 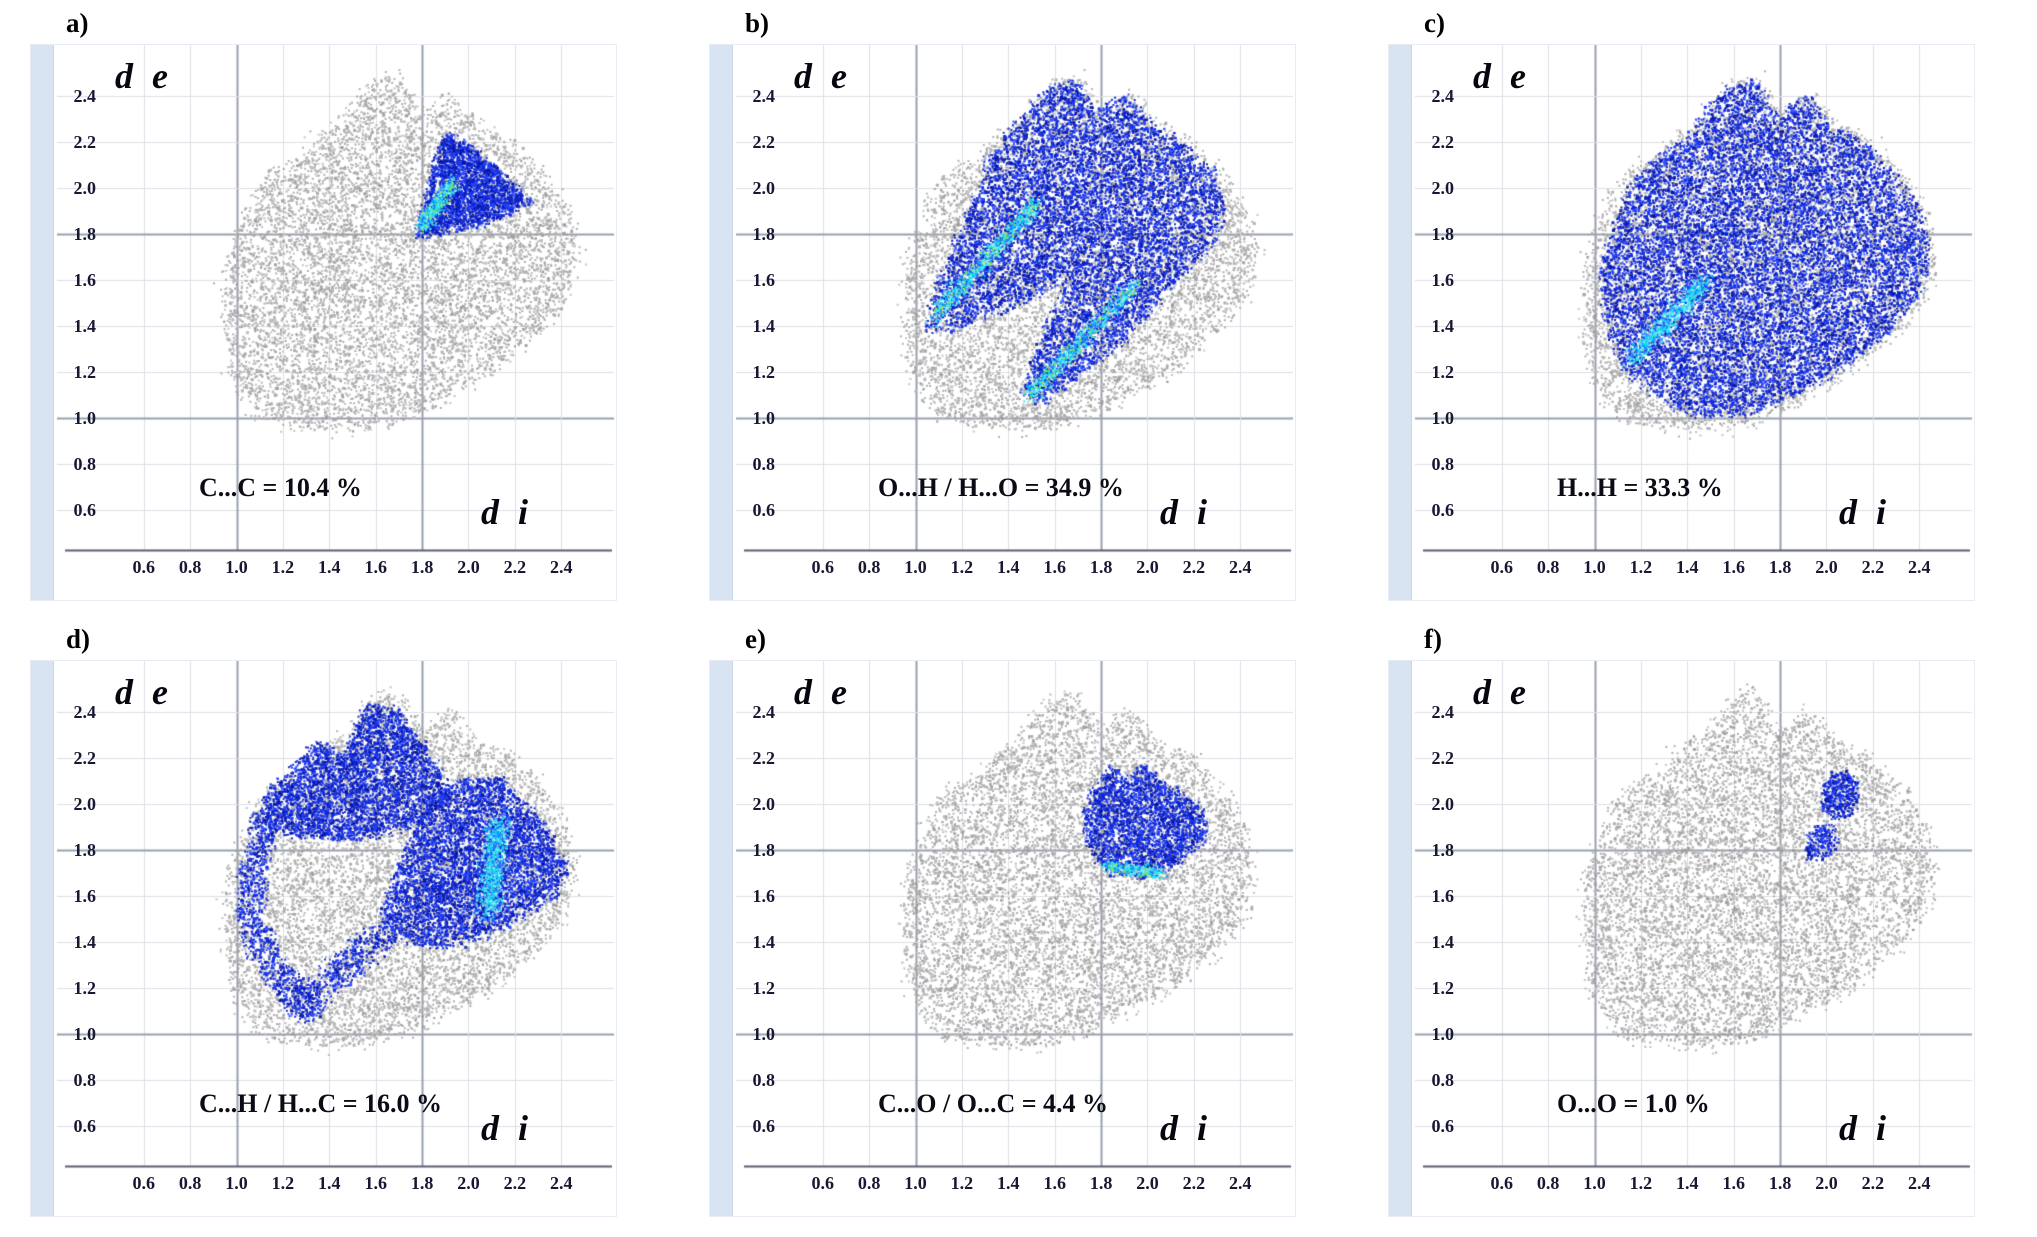 What do you see at coordinates (1633, 1103) in the screenshot?
I see `contact-percentage-label: O...O = 1.0 %` at bounding box center [1633, 1103].